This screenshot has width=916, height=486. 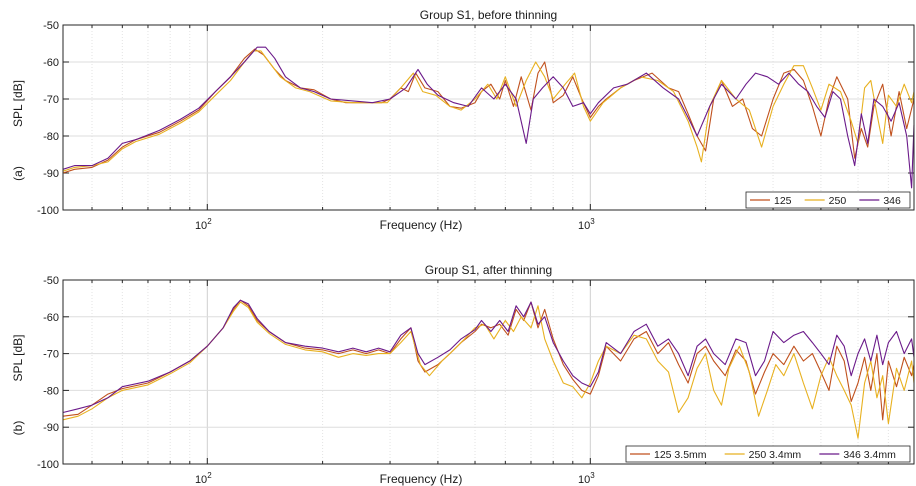 What do you see at coordinates (869, 455) in the screenshot?
I see `legend-label: 346 3.4mm` at bounding box center [869, 455].